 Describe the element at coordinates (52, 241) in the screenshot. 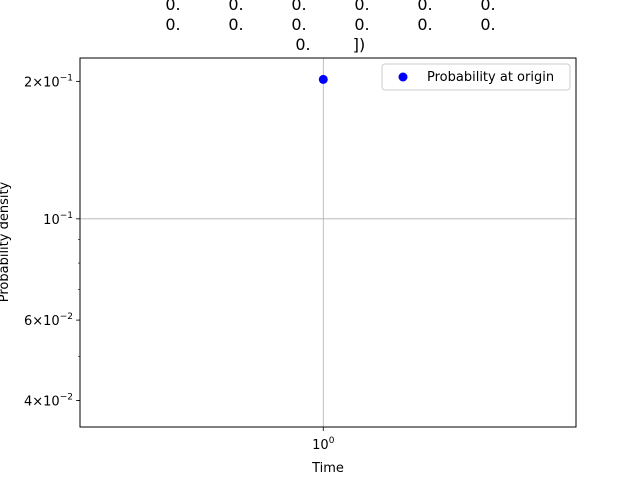

I see `y-axis-ticks: 2×10−110−16×10−24×10−2` at that location.